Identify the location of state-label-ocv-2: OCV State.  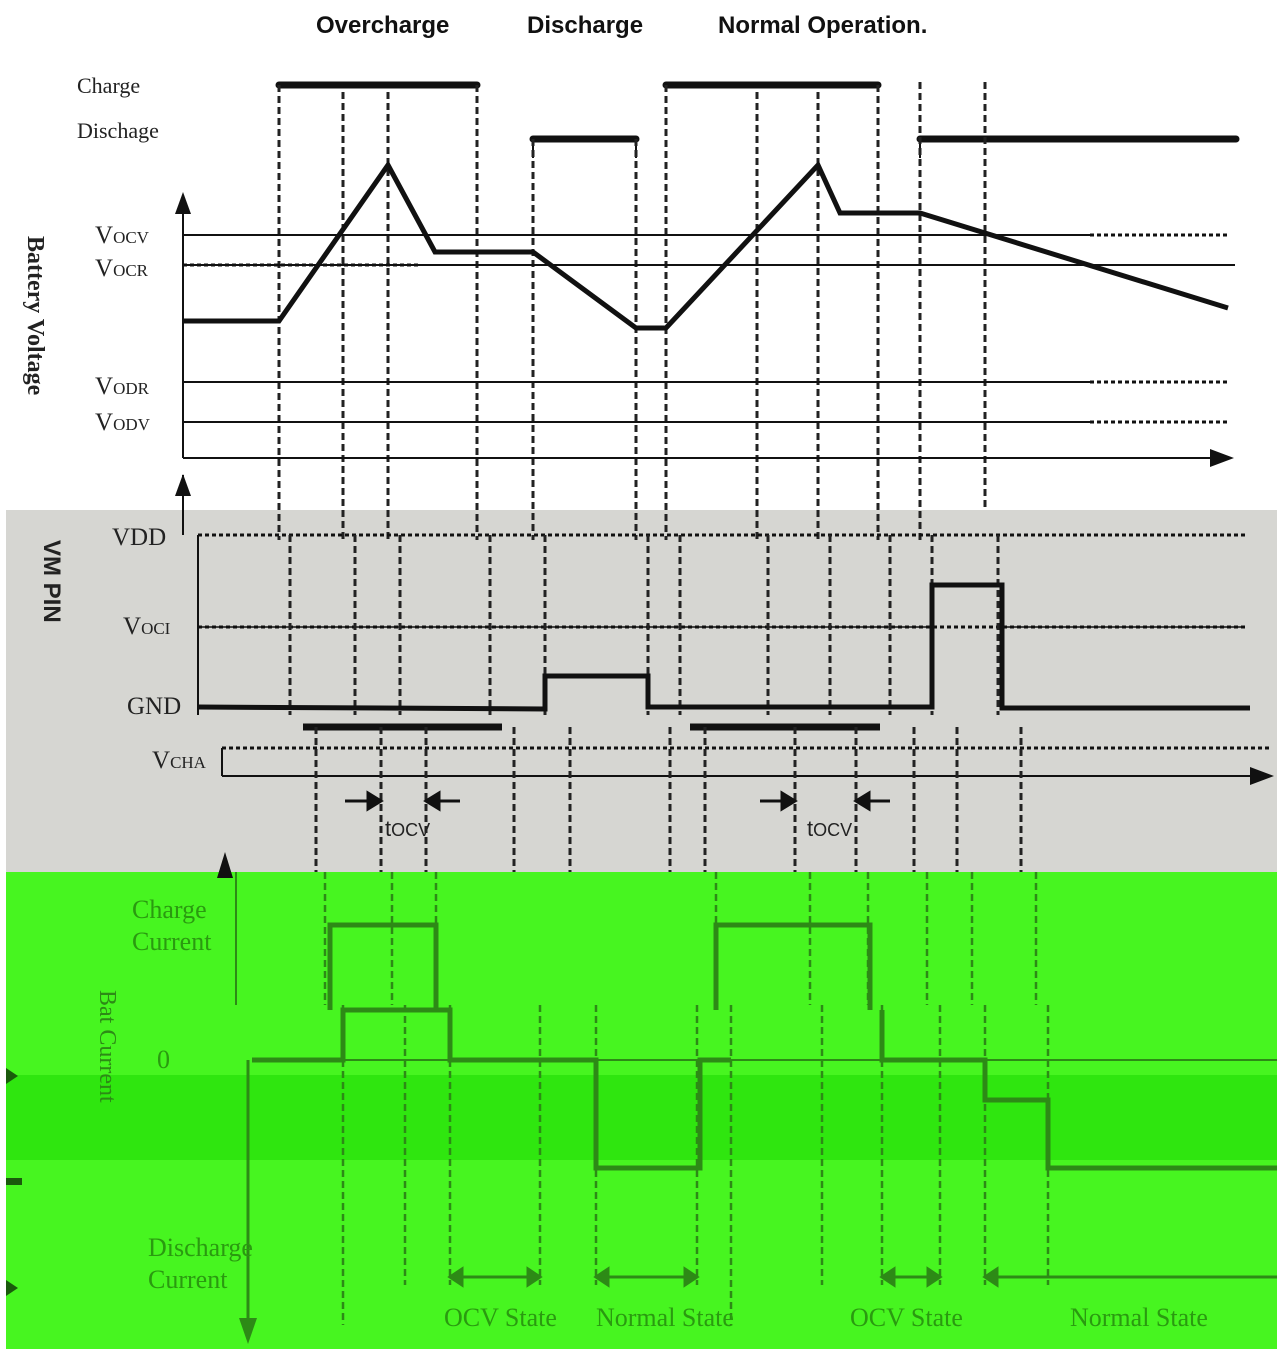
(906, 1317).